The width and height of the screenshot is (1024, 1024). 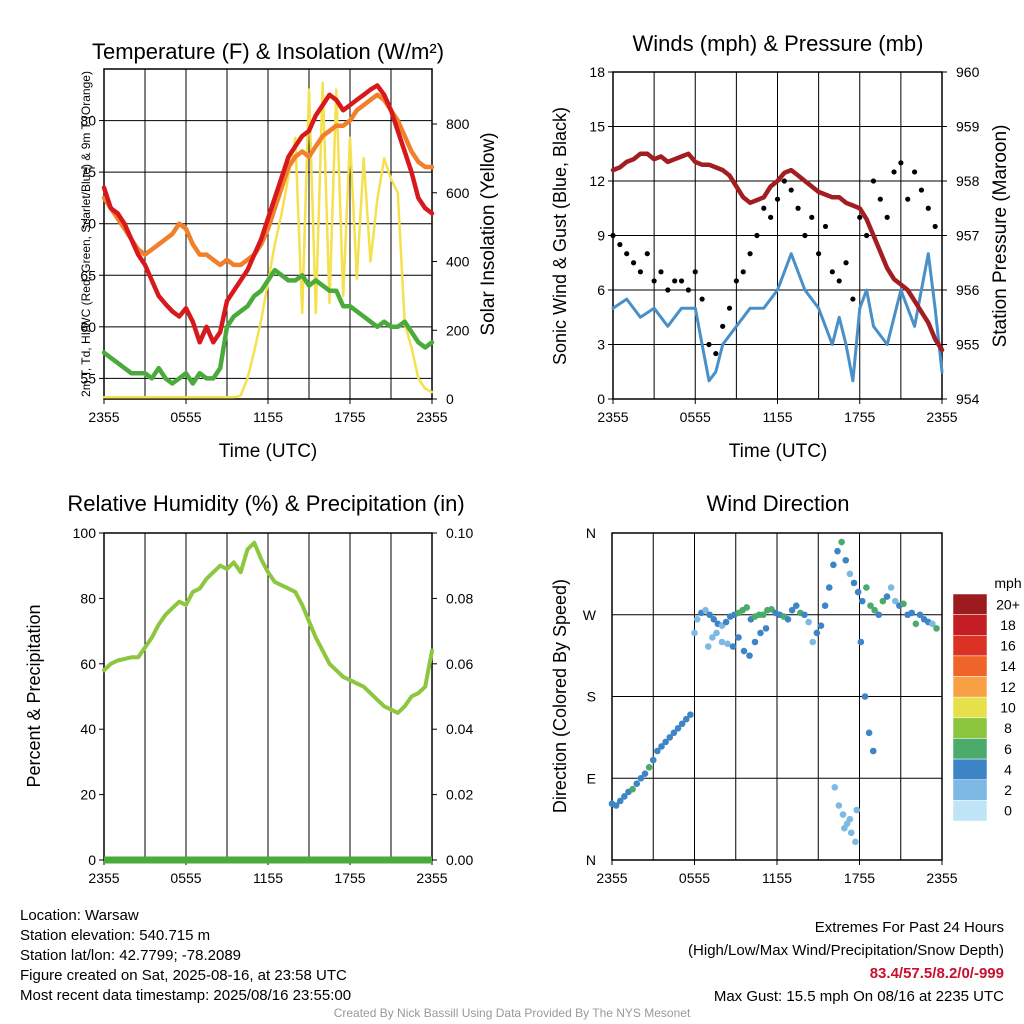 I want to click on y-axis-label: Sonic Wind & Gust (Blue, Black), so click(x=560, y=236).